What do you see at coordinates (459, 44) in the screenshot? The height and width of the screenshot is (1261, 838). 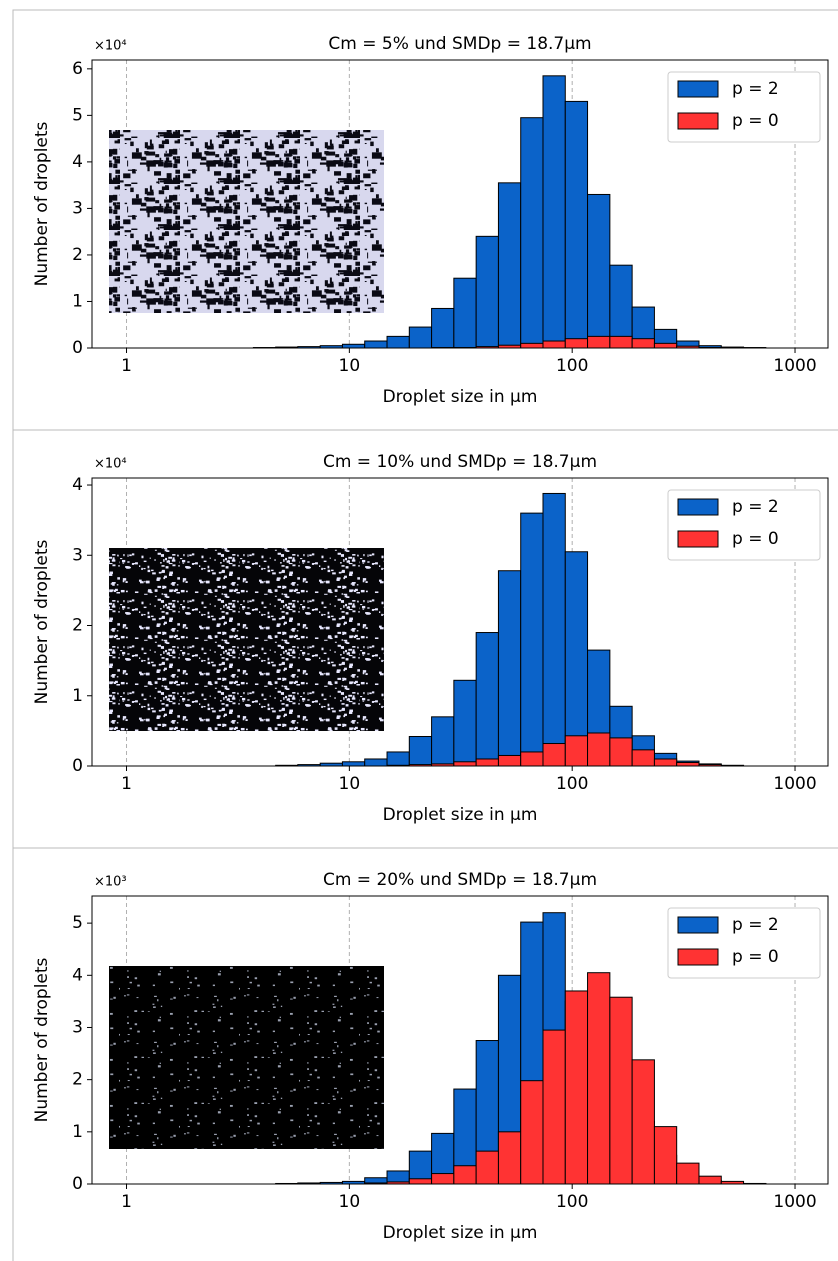 I see `chart-title: Cm = 5% und SMDp = 18.7µm` at bounding box center [459, 44].